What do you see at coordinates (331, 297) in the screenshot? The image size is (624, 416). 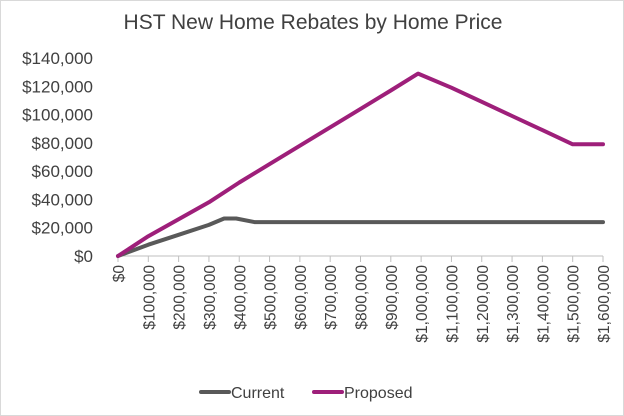 I see `x-tick-label: $700,000` at bounding box center [331, 297].